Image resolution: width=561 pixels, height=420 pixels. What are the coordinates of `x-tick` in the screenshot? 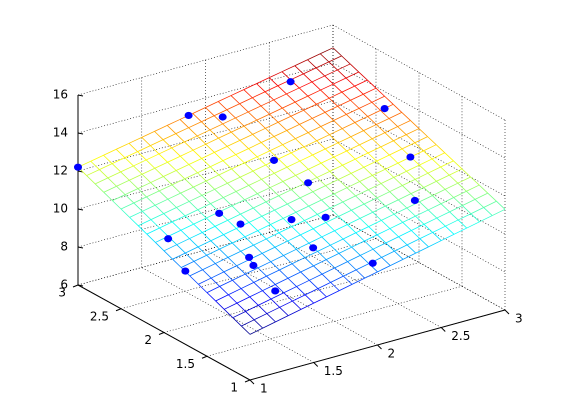 It's located at (316, 364).